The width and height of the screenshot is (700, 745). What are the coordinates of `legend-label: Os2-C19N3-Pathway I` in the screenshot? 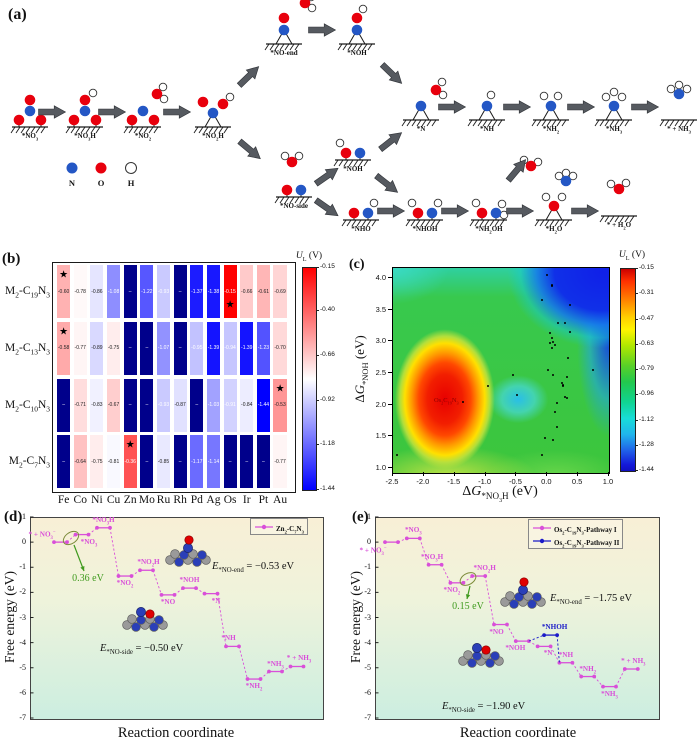 It's located at (585, 530).